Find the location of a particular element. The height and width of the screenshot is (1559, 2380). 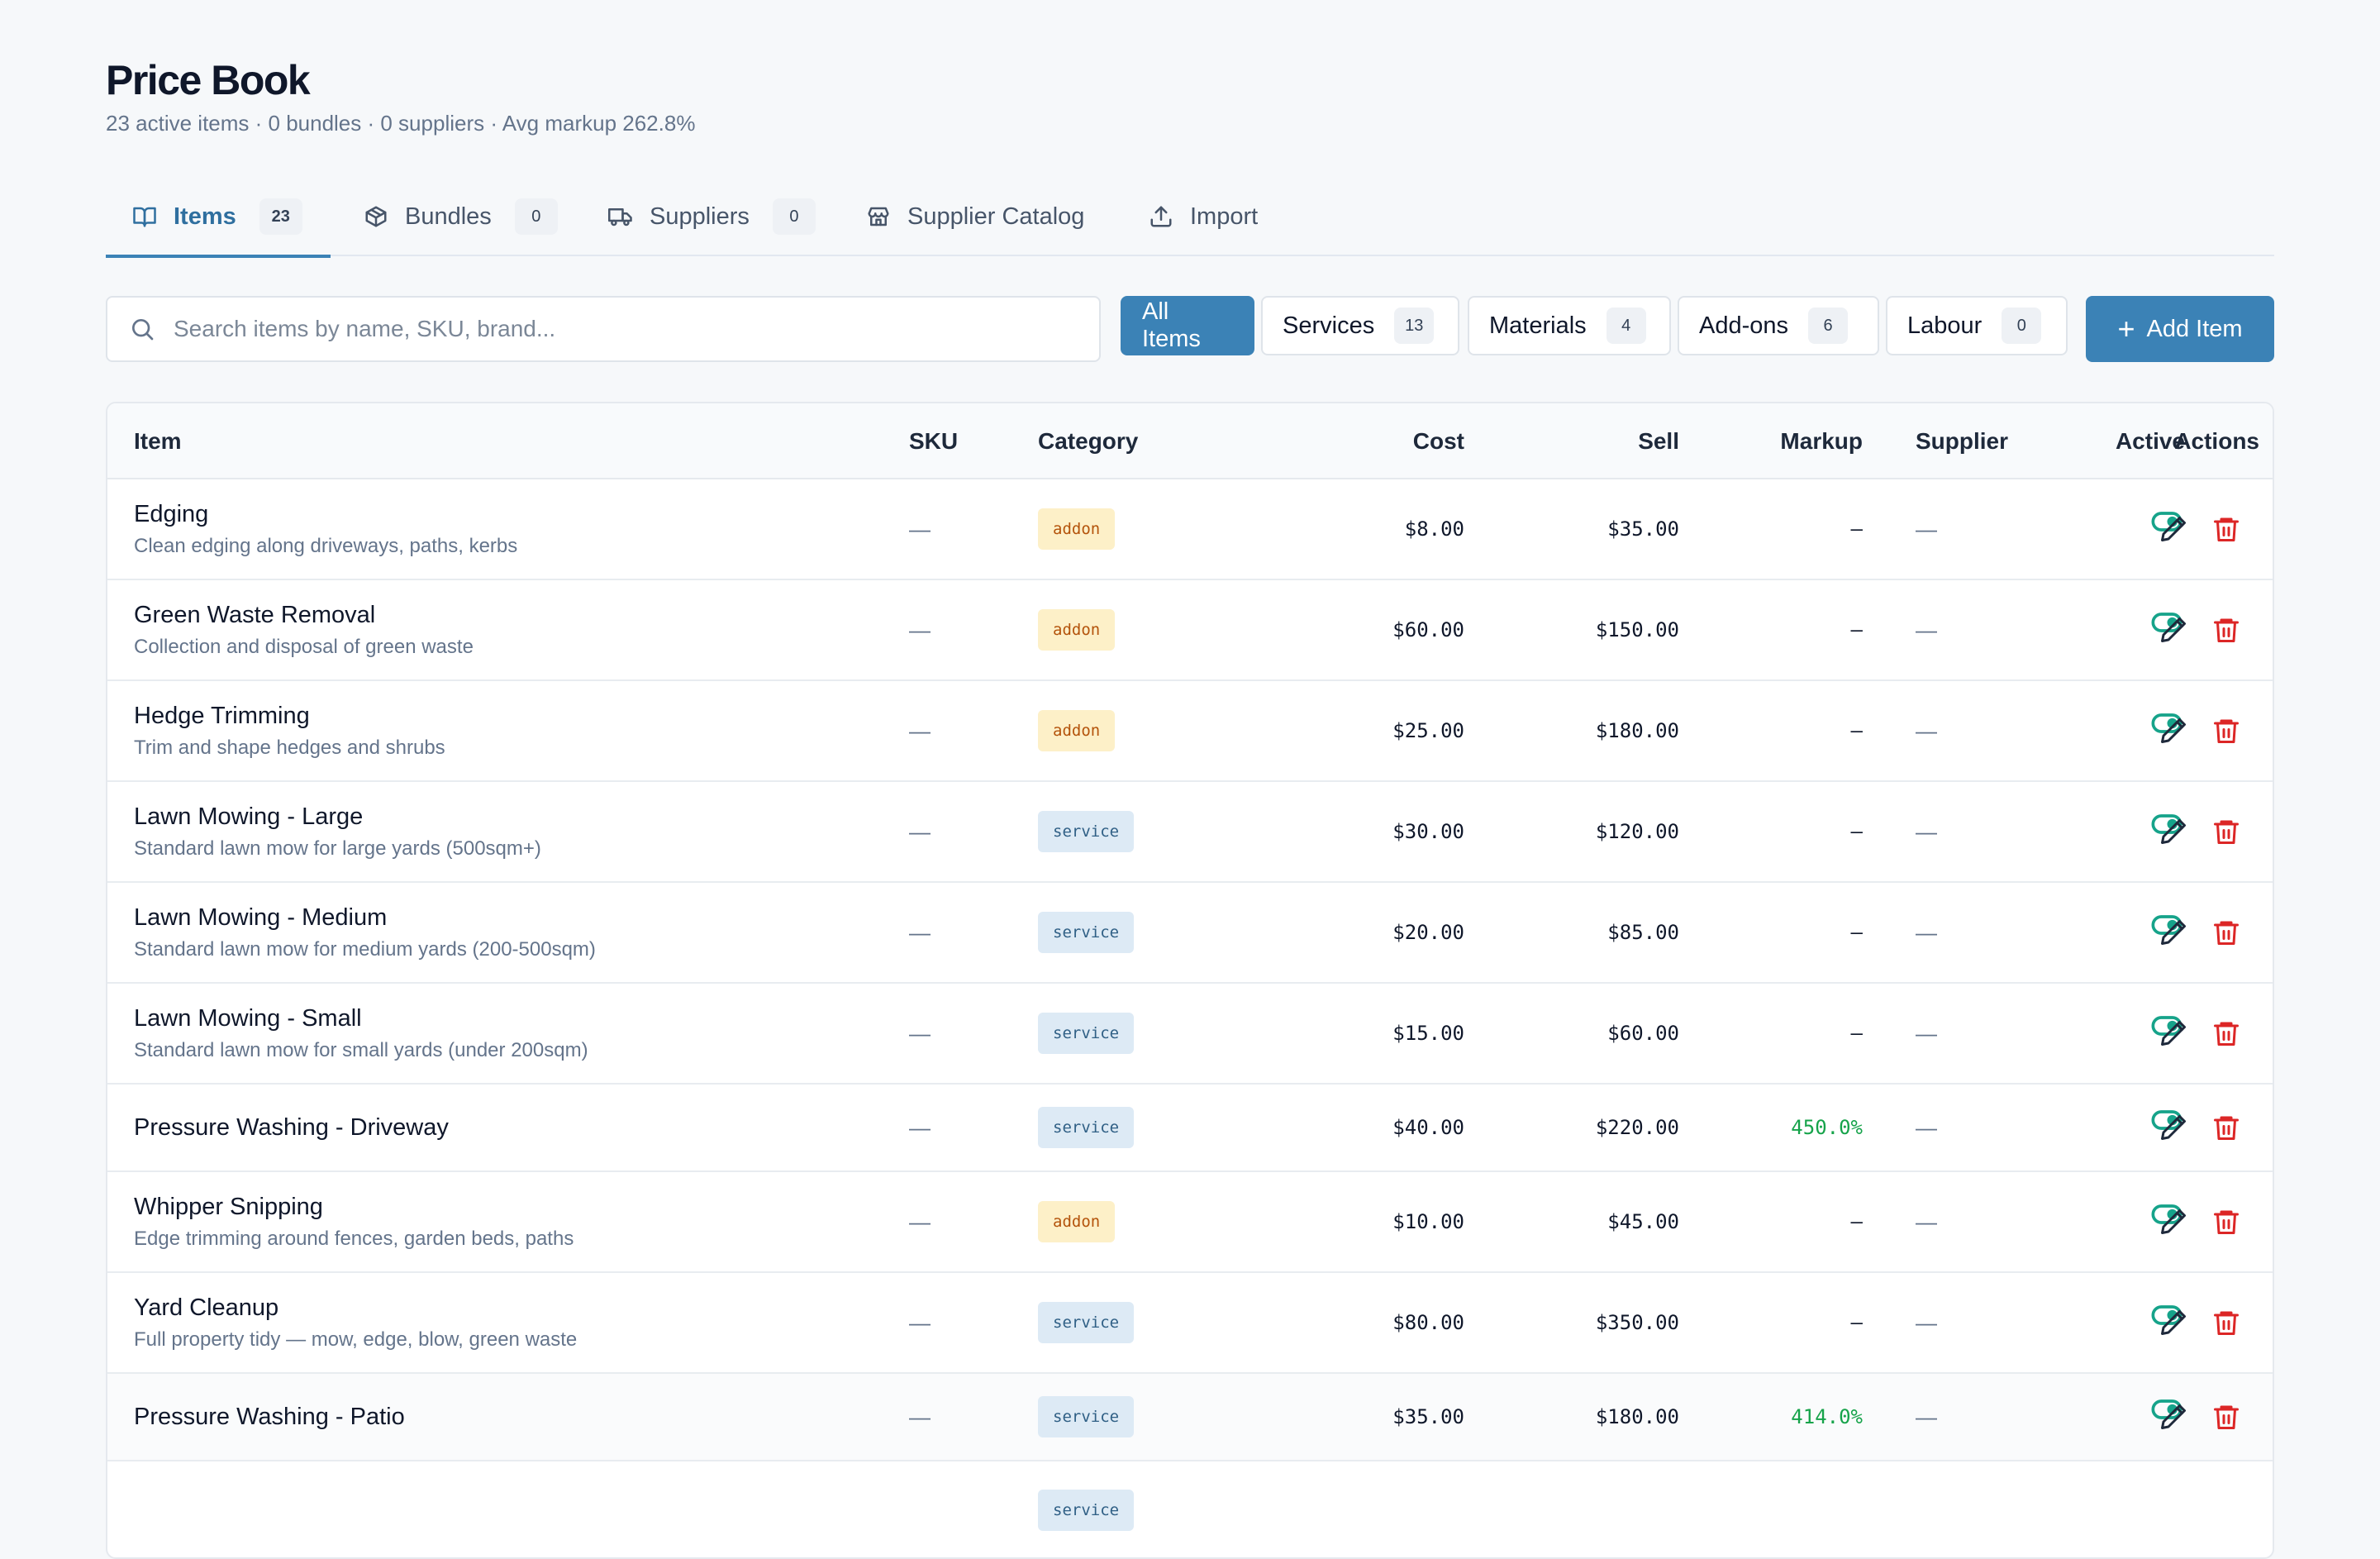

filter-count: 13 is located at coordinates (1414, 326).